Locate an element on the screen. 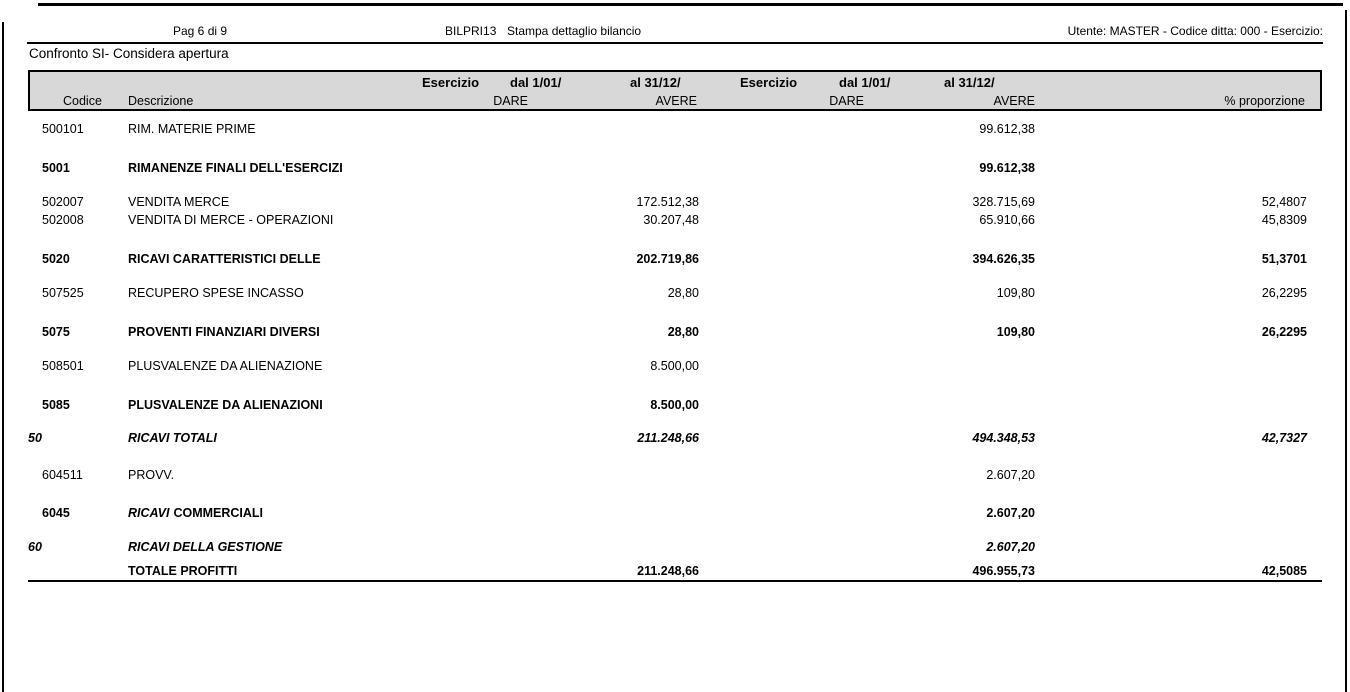 This screenshot has height=692, width=1350. row-description: RIM. MATERIE PRIME is located at coordinates (192, 129).